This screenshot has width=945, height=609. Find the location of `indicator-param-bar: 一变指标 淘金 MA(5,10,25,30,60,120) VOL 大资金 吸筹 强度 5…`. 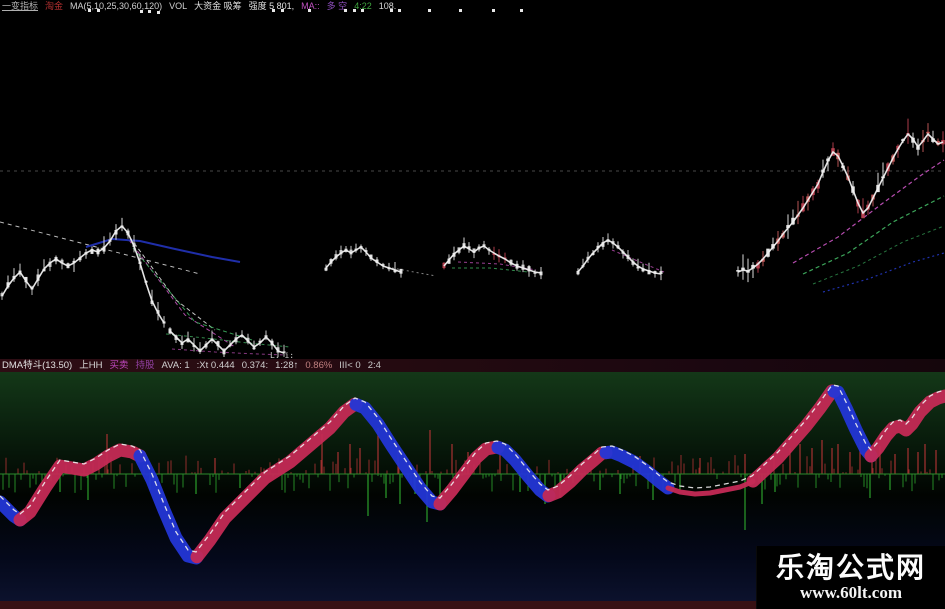

indicator-param-bar: 一变指标 淘金 MA(5,10,25,30,60,120) VOL 大资金 吸筹 强度 5… is located at coordinates (472, 7).